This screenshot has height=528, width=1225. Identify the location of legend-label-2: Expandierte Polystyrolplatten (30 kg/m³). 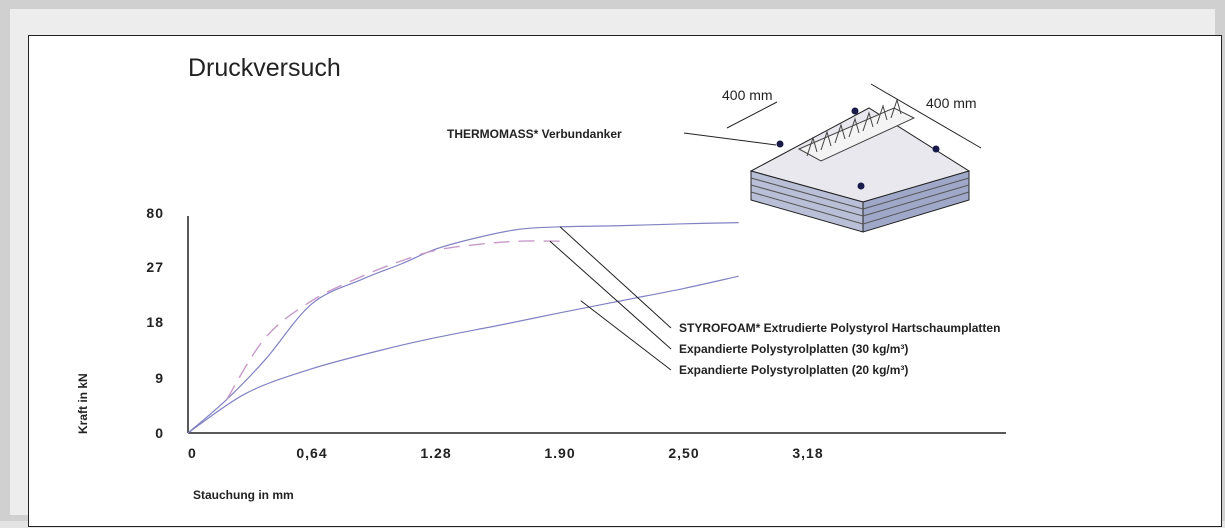
(793, 349).